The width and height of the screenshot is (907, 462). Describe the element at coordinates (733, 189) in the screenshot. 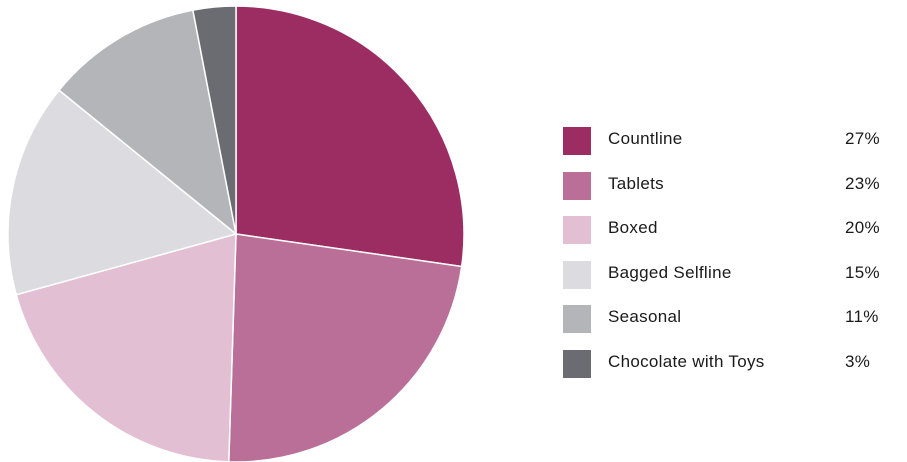

I see `legend-item-tablets: Tablets 23%` at that location.